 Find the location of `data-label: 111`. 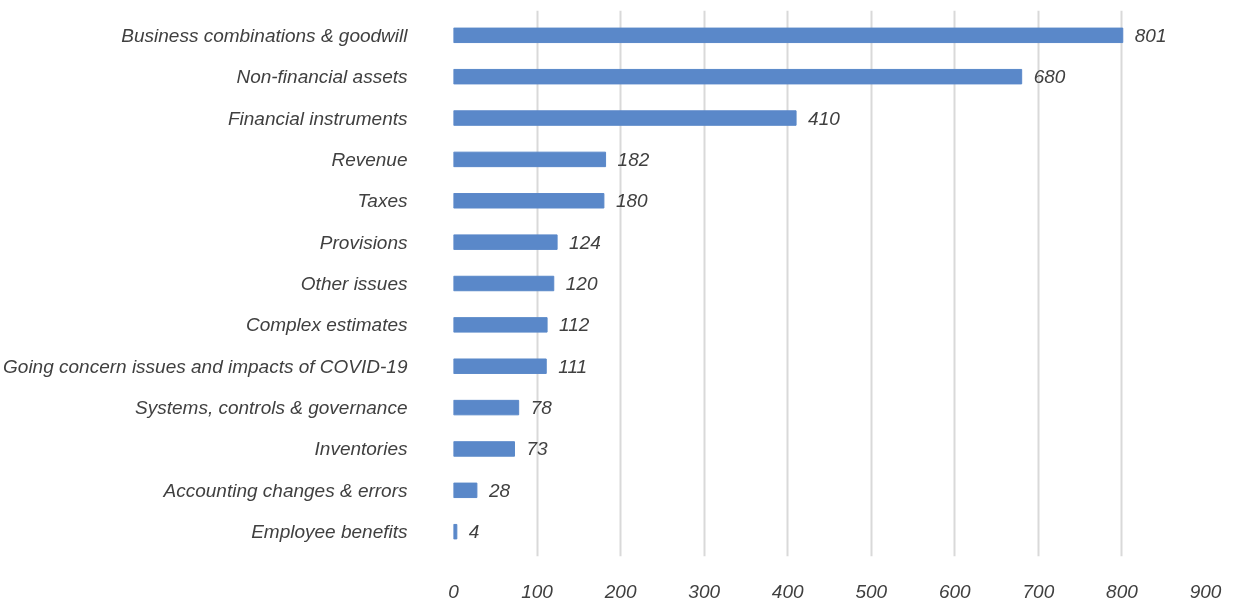

data-label: 111 is located at coordinates (573, 366).